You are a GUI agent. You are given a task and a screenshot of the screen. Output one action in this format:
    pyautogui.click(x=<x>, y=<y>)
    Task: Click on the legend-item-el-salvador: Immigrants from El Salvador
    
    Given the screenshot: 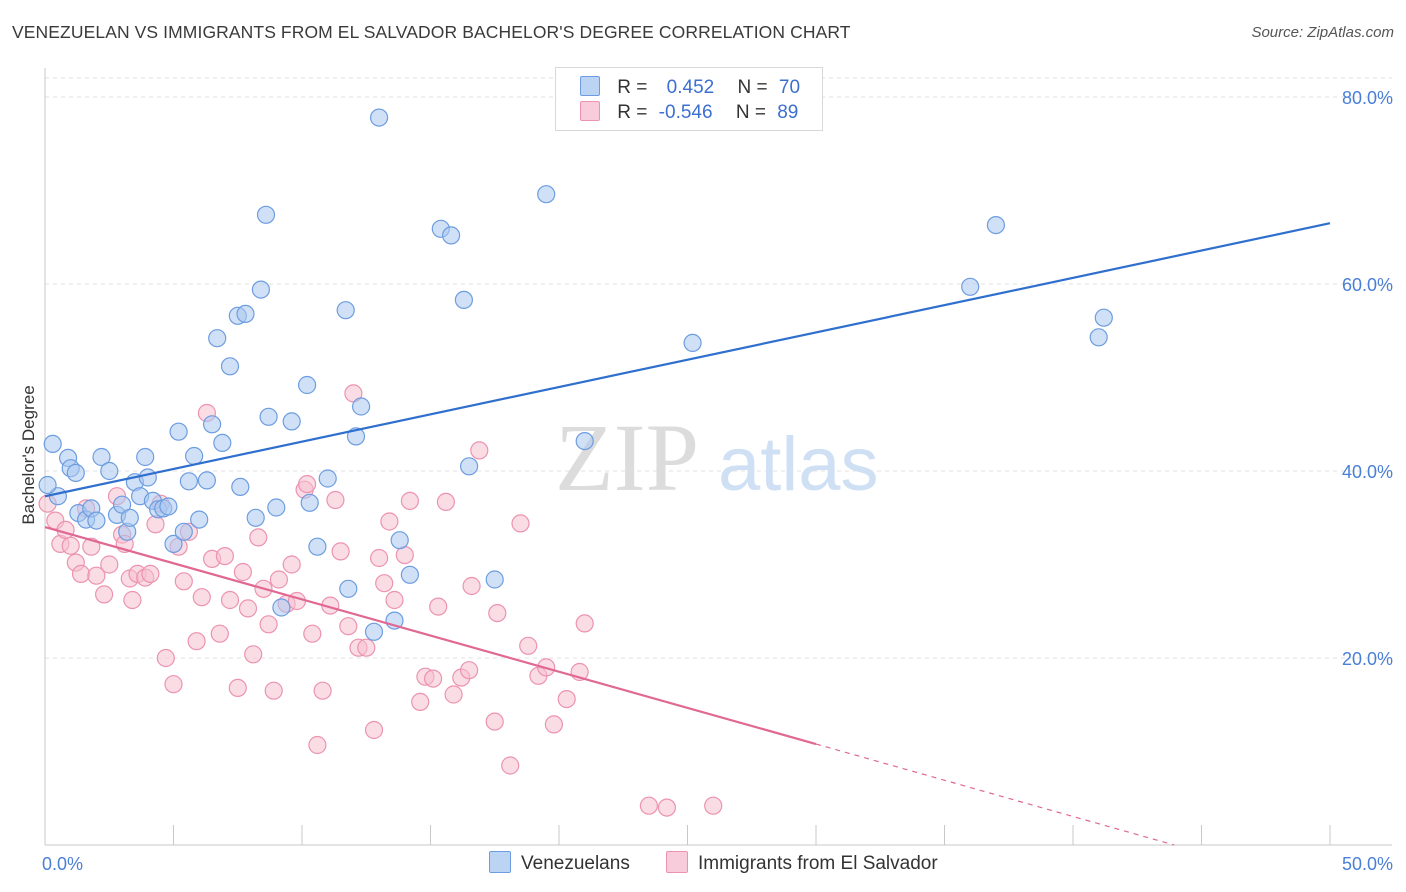 What is the action you would take?
    pyautogui.click(x=802, y=863)
    